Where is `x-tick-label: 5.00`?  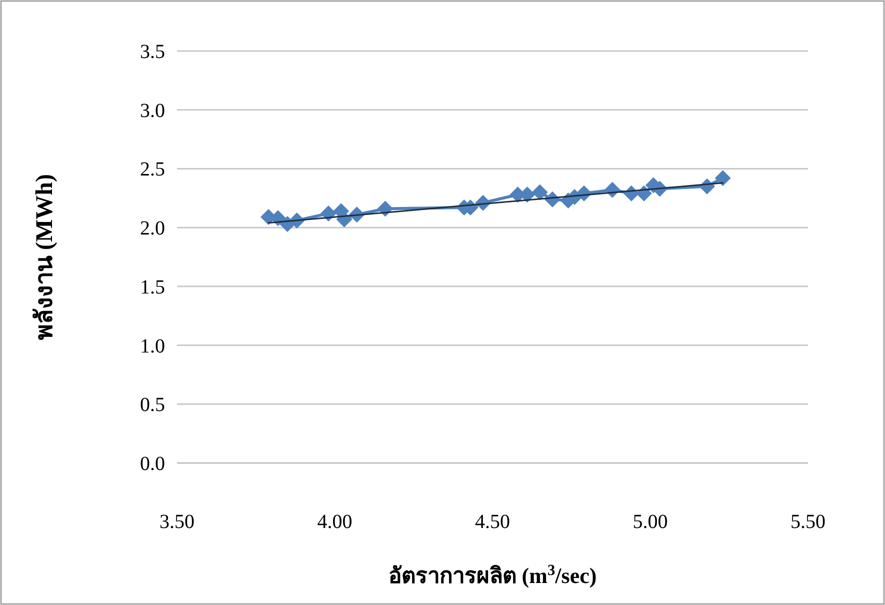
x-tick-label: 5.00 is located at coordinates (650, 522).